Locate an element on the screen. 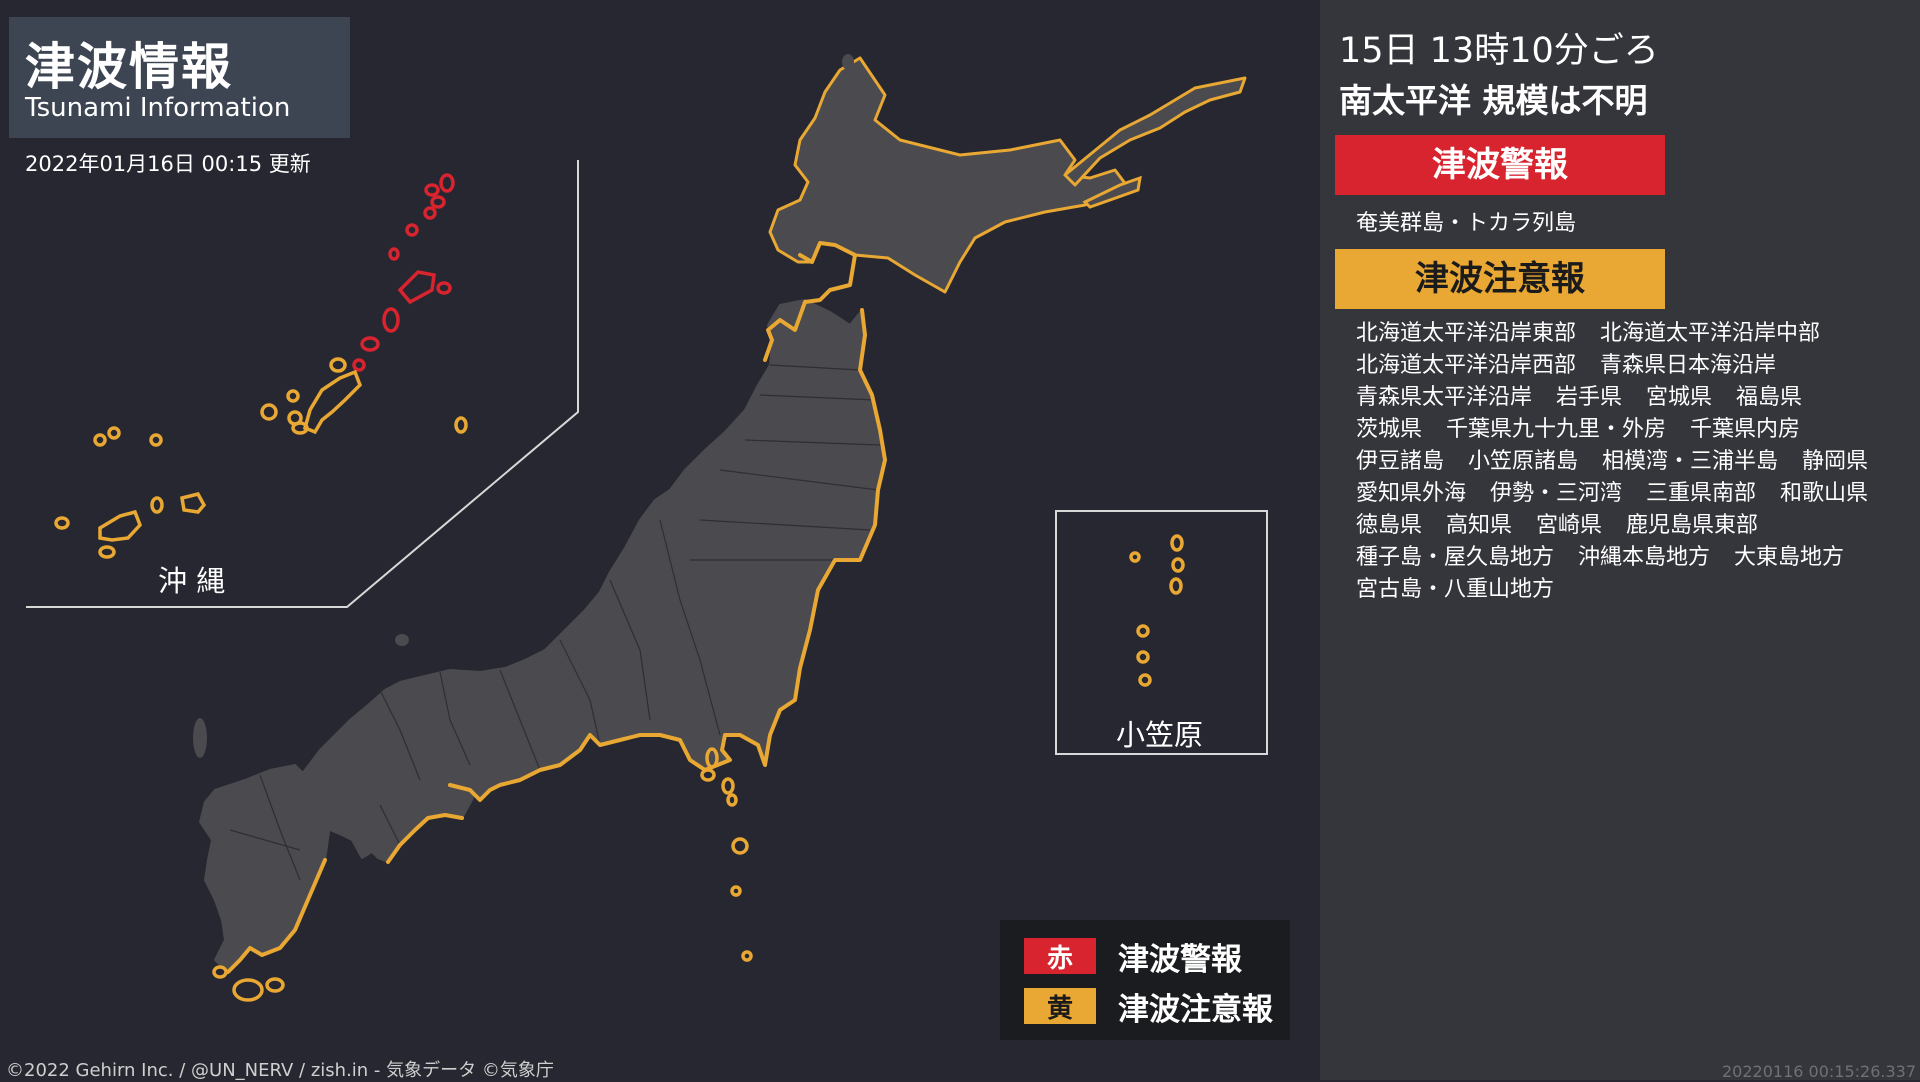  advisory-area-item: 三重県南部 is located at coordinates (1701, 493).